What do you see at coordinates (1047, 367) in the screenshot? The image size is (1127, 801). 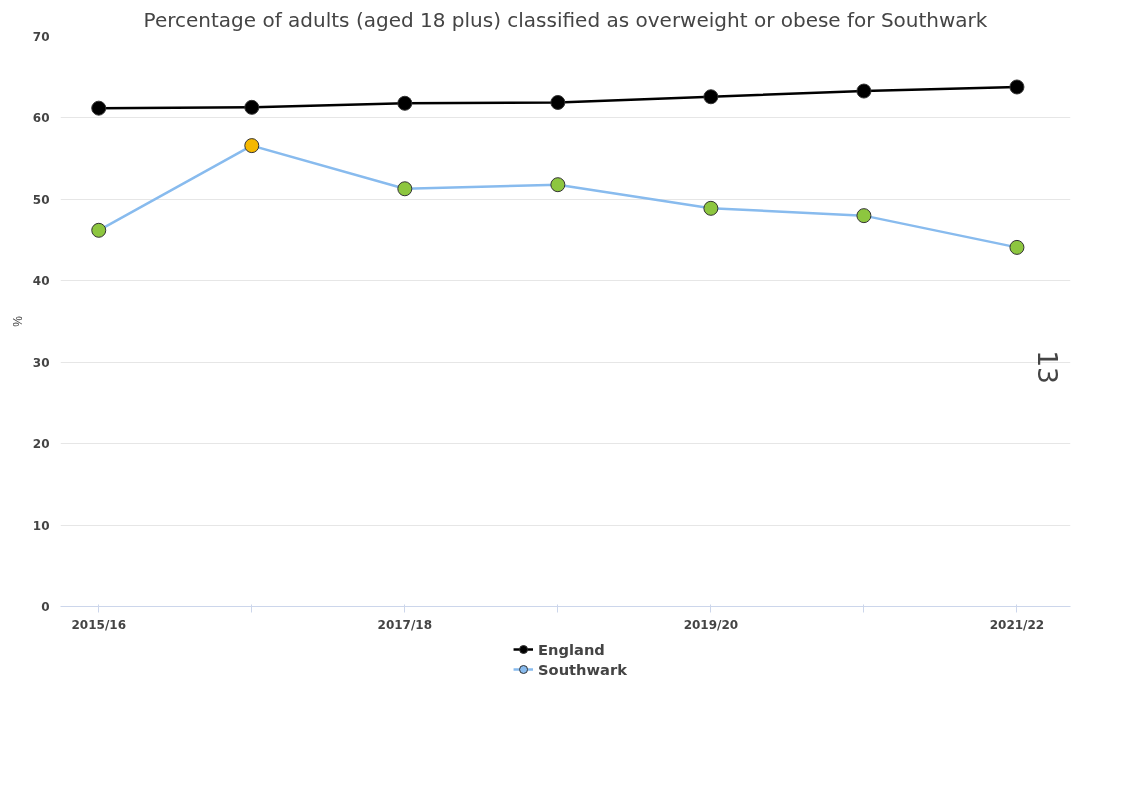 I see `annotation: 13` at bounding box center [1047, 367].